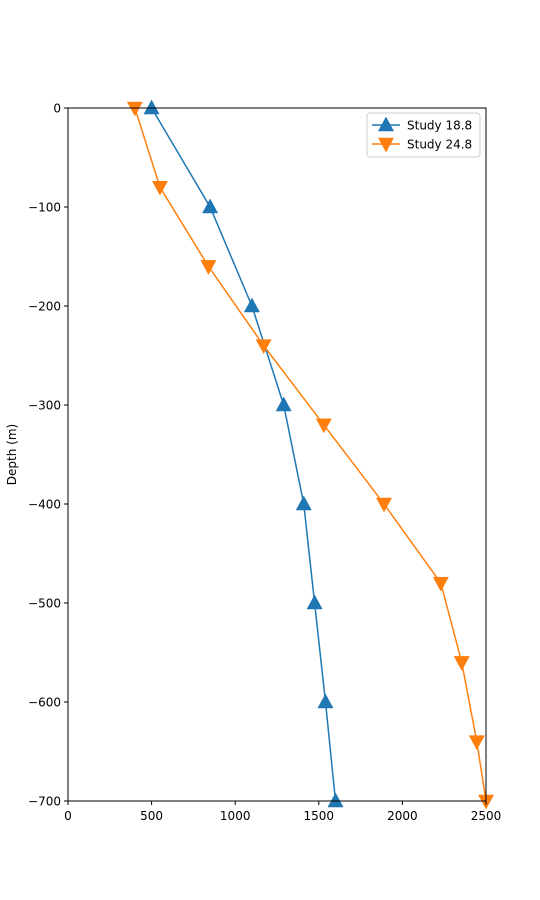 Image resolution: width=540 pixels, height=900 pixels. Describe the element at coordinates (151, 816) in the screenshot. I see `x-tick-label: 500` at that location.